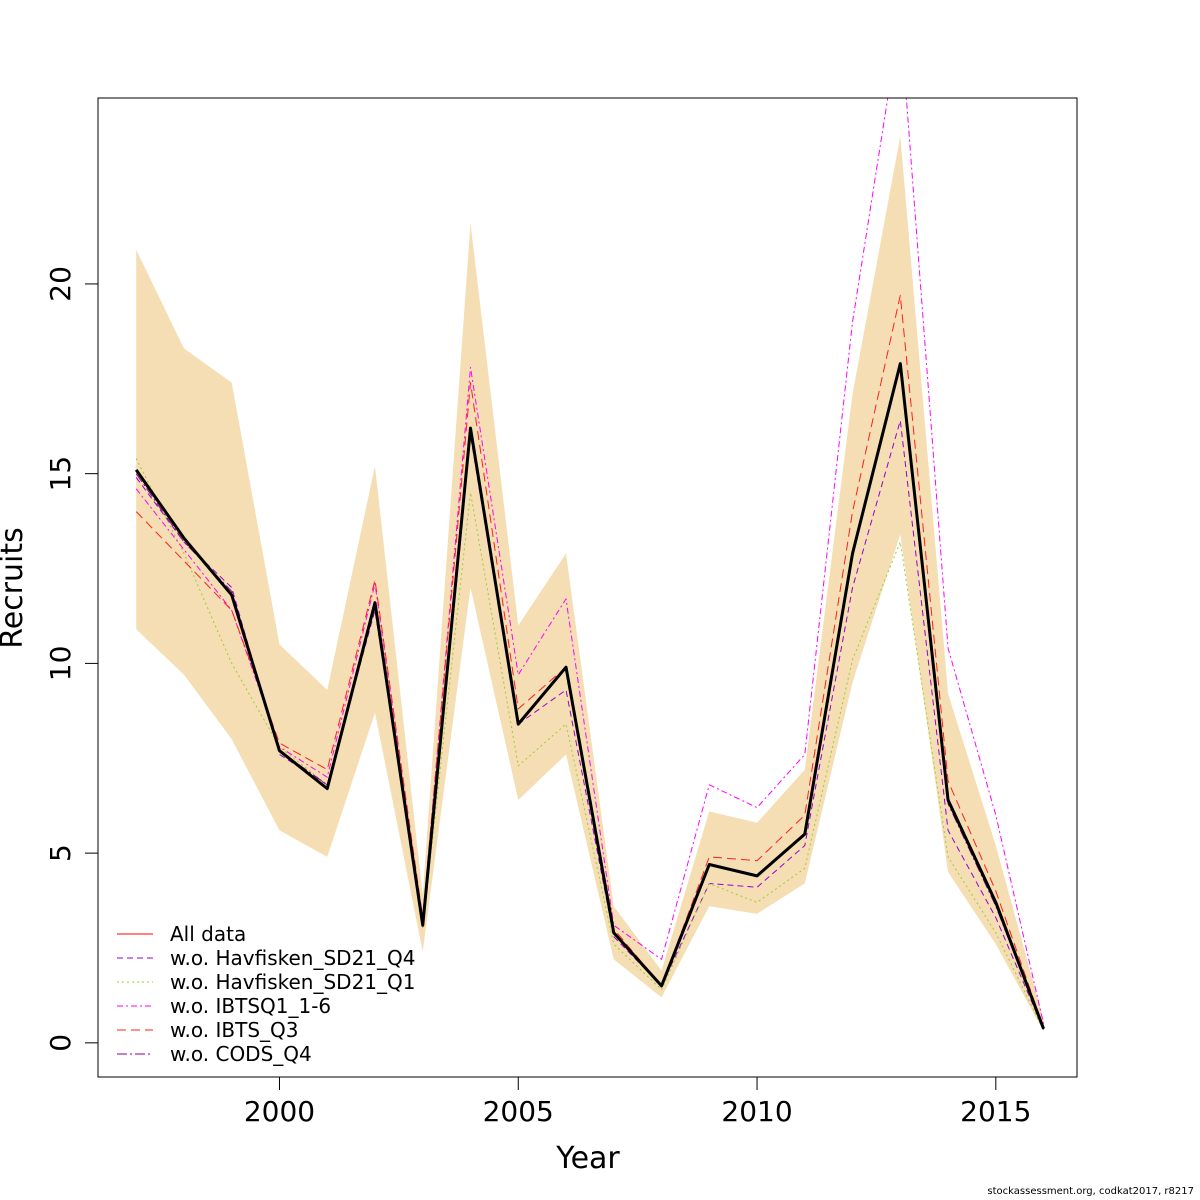 This screenshot has height=1200, width=1200. What do you see at coordinates (293, 958) in the screenshot?
I see `legend-label: w.o. Havfisken_SD21_Q4` at bounding box center [293, 958].